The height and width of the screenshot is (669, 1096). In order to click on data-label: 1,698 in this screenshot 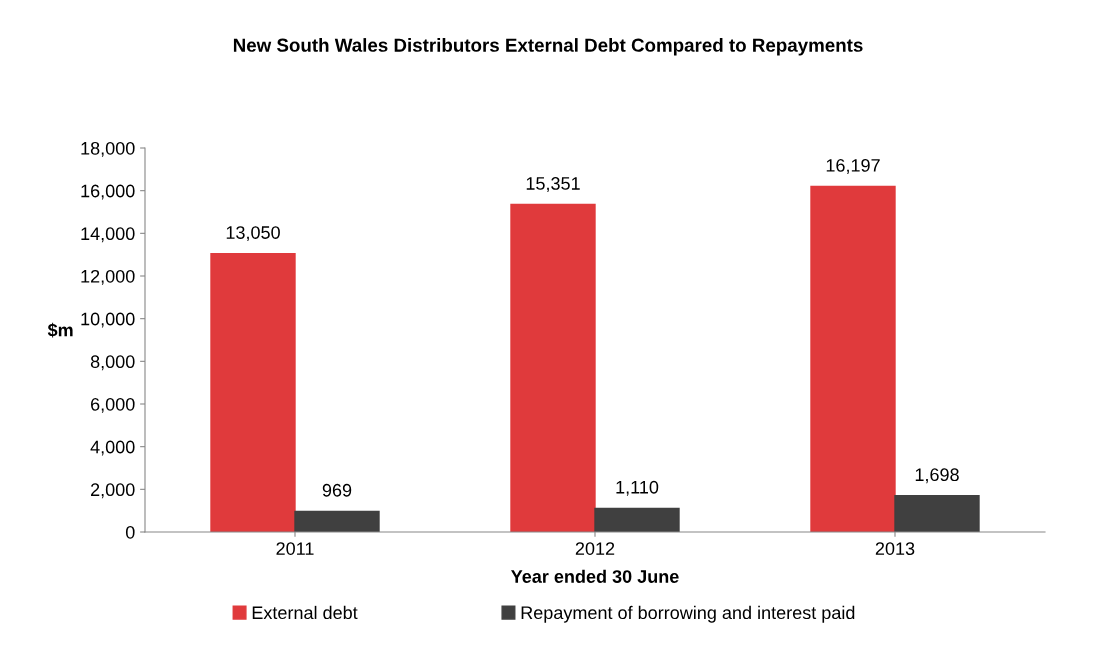, I will do `click(937, 476)`.